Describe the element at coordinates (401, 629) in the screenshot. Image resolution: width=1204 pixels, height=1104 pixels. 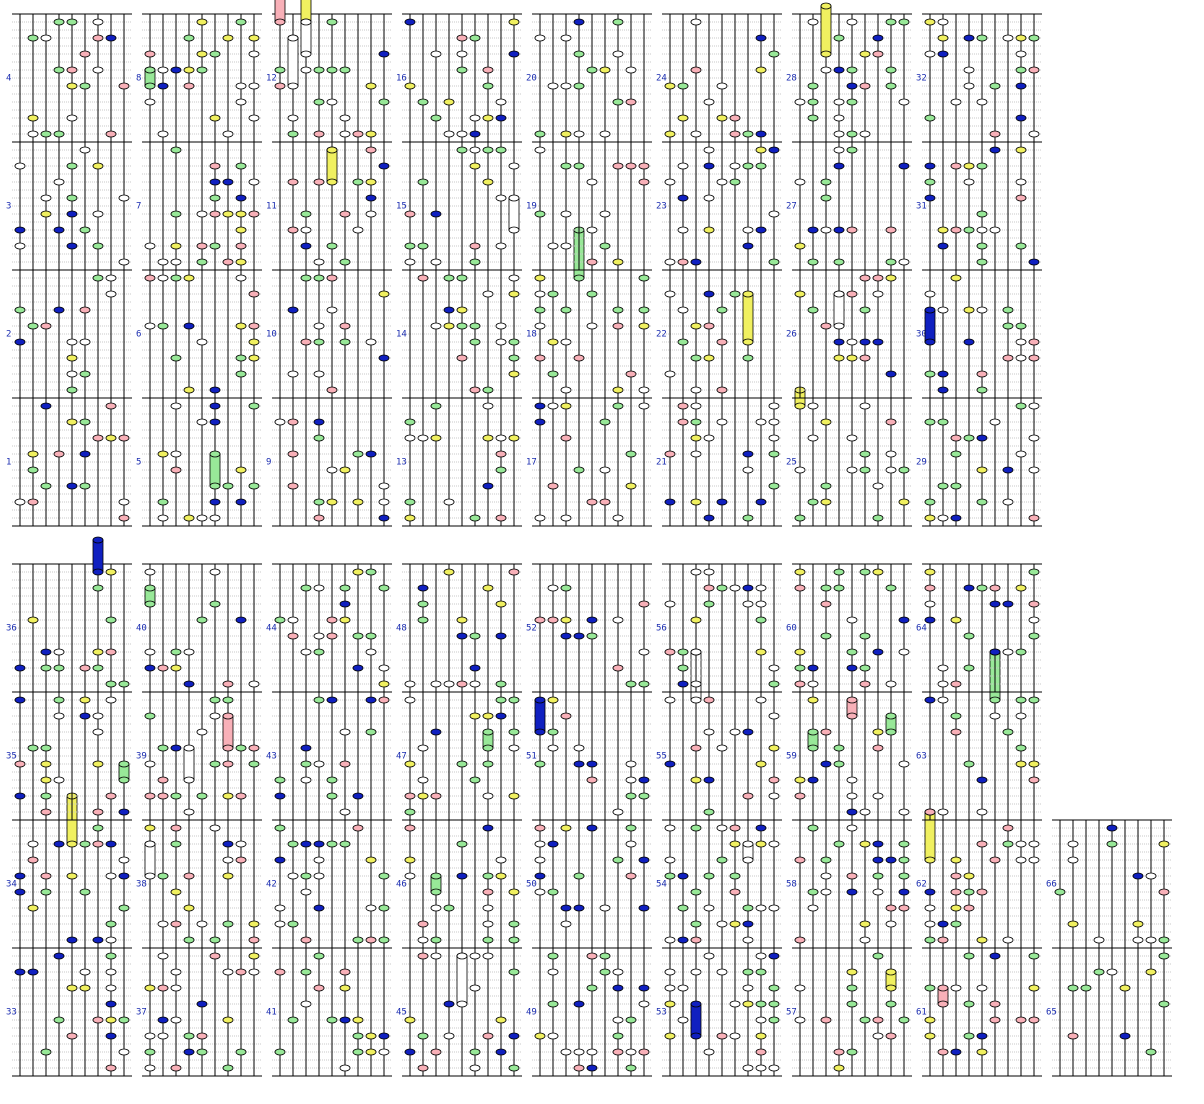
I see `measure-number: 48` at that location.